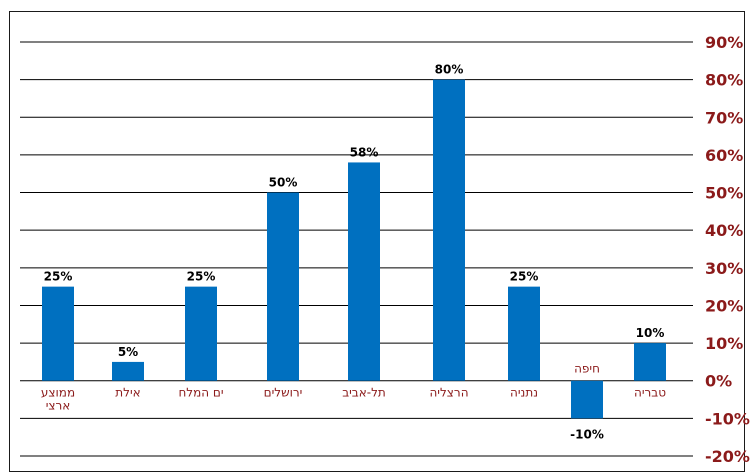  Describe the element at coordinates (724, 268) in the screenshot. I see `y-tick-label: 30%` at that location.